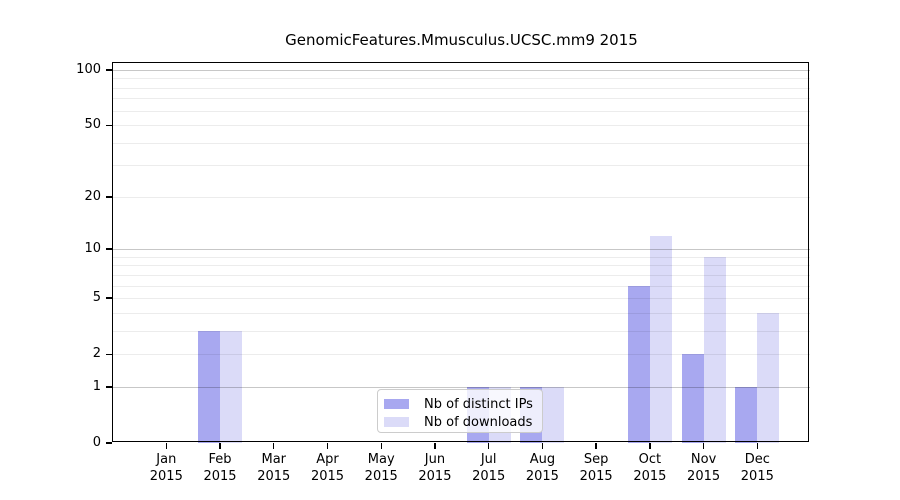  Describe the element at coordinates (714, 349) in the screenshot. I see `bar-nov-downloads` at that location.